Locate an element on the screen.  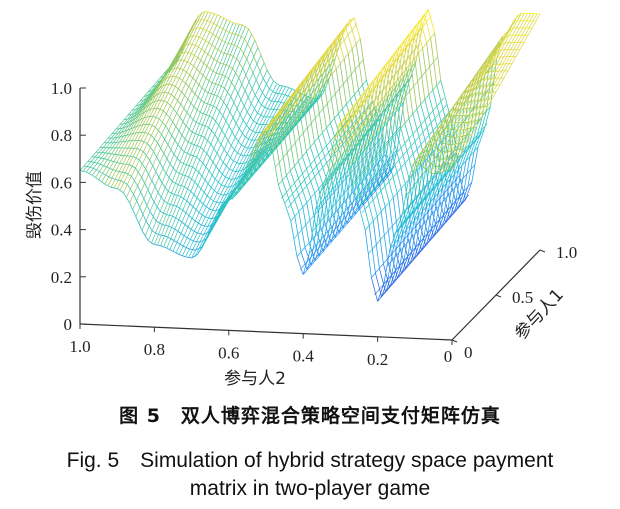
z-tick-label: 0 is located at coordinates (68, 324).